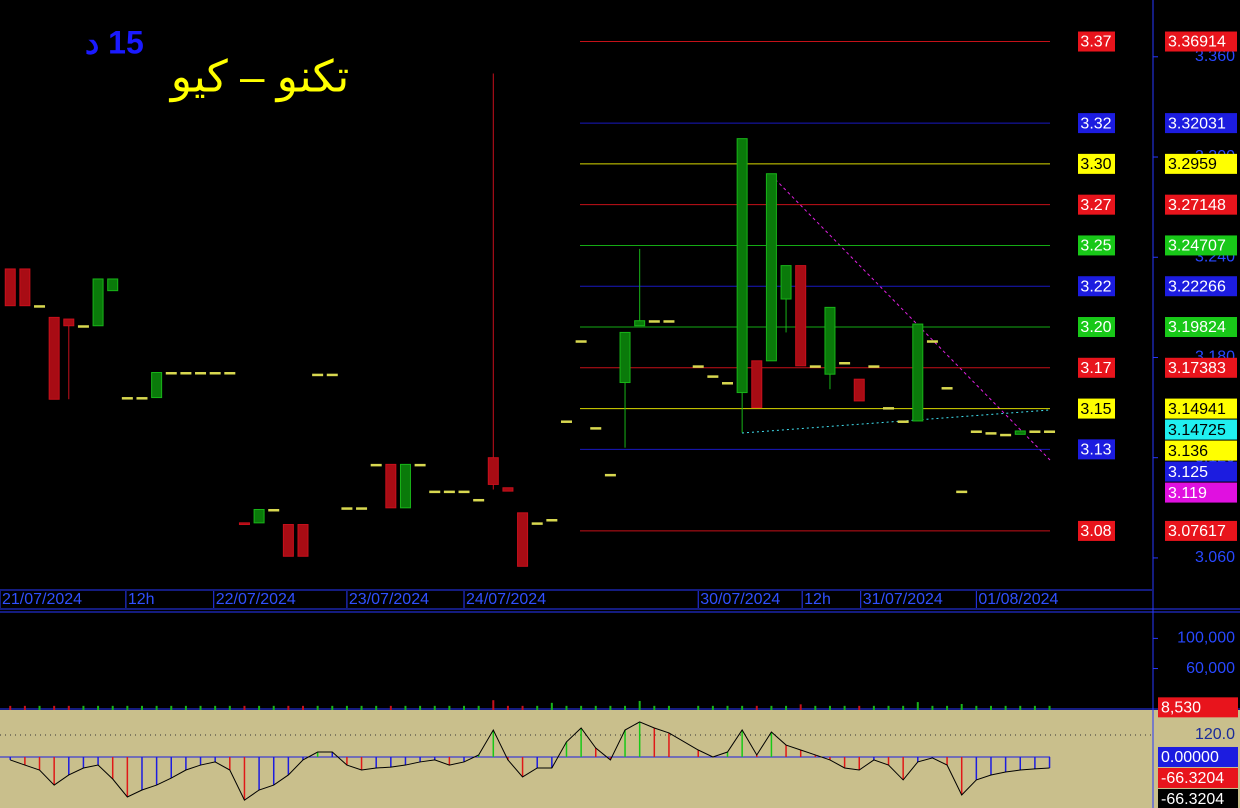 The height and width of the screenshot is (808, 1240). Describe the element at coordinates (1197, 327) in the screenshot. I see `value-box-label: 3.19824` at that location.